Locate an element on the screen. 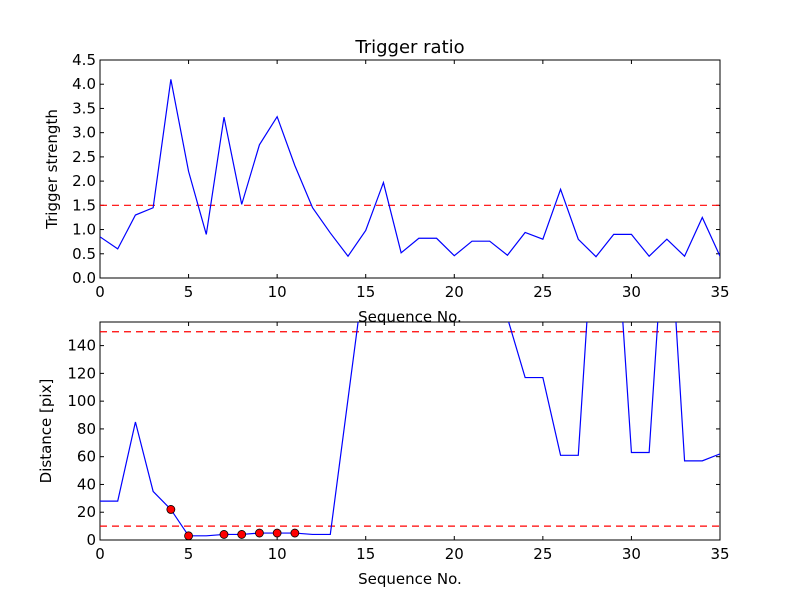  bottom-y-tick-label: 40 is located at coordinates (86, 484).